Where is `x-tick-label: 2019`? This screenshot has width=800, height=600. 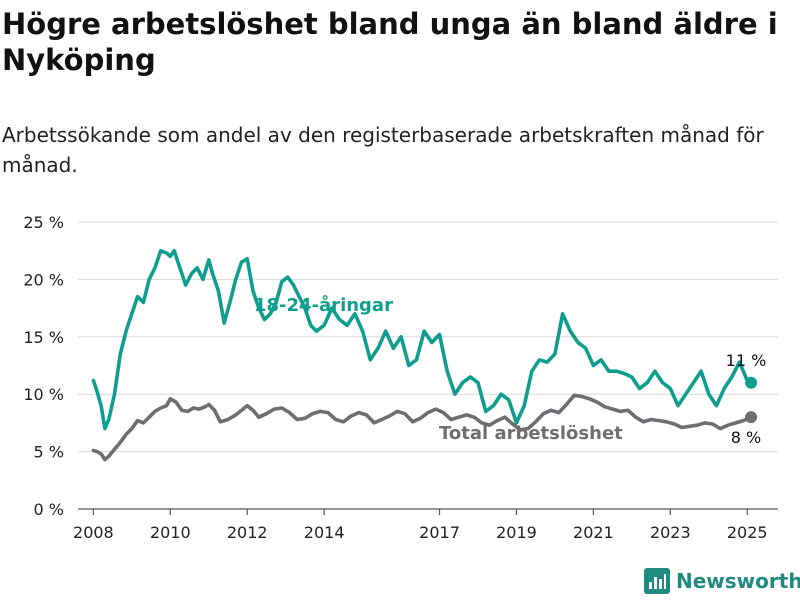
x-tick-label: 2019 is located at coordinates (516, 532).